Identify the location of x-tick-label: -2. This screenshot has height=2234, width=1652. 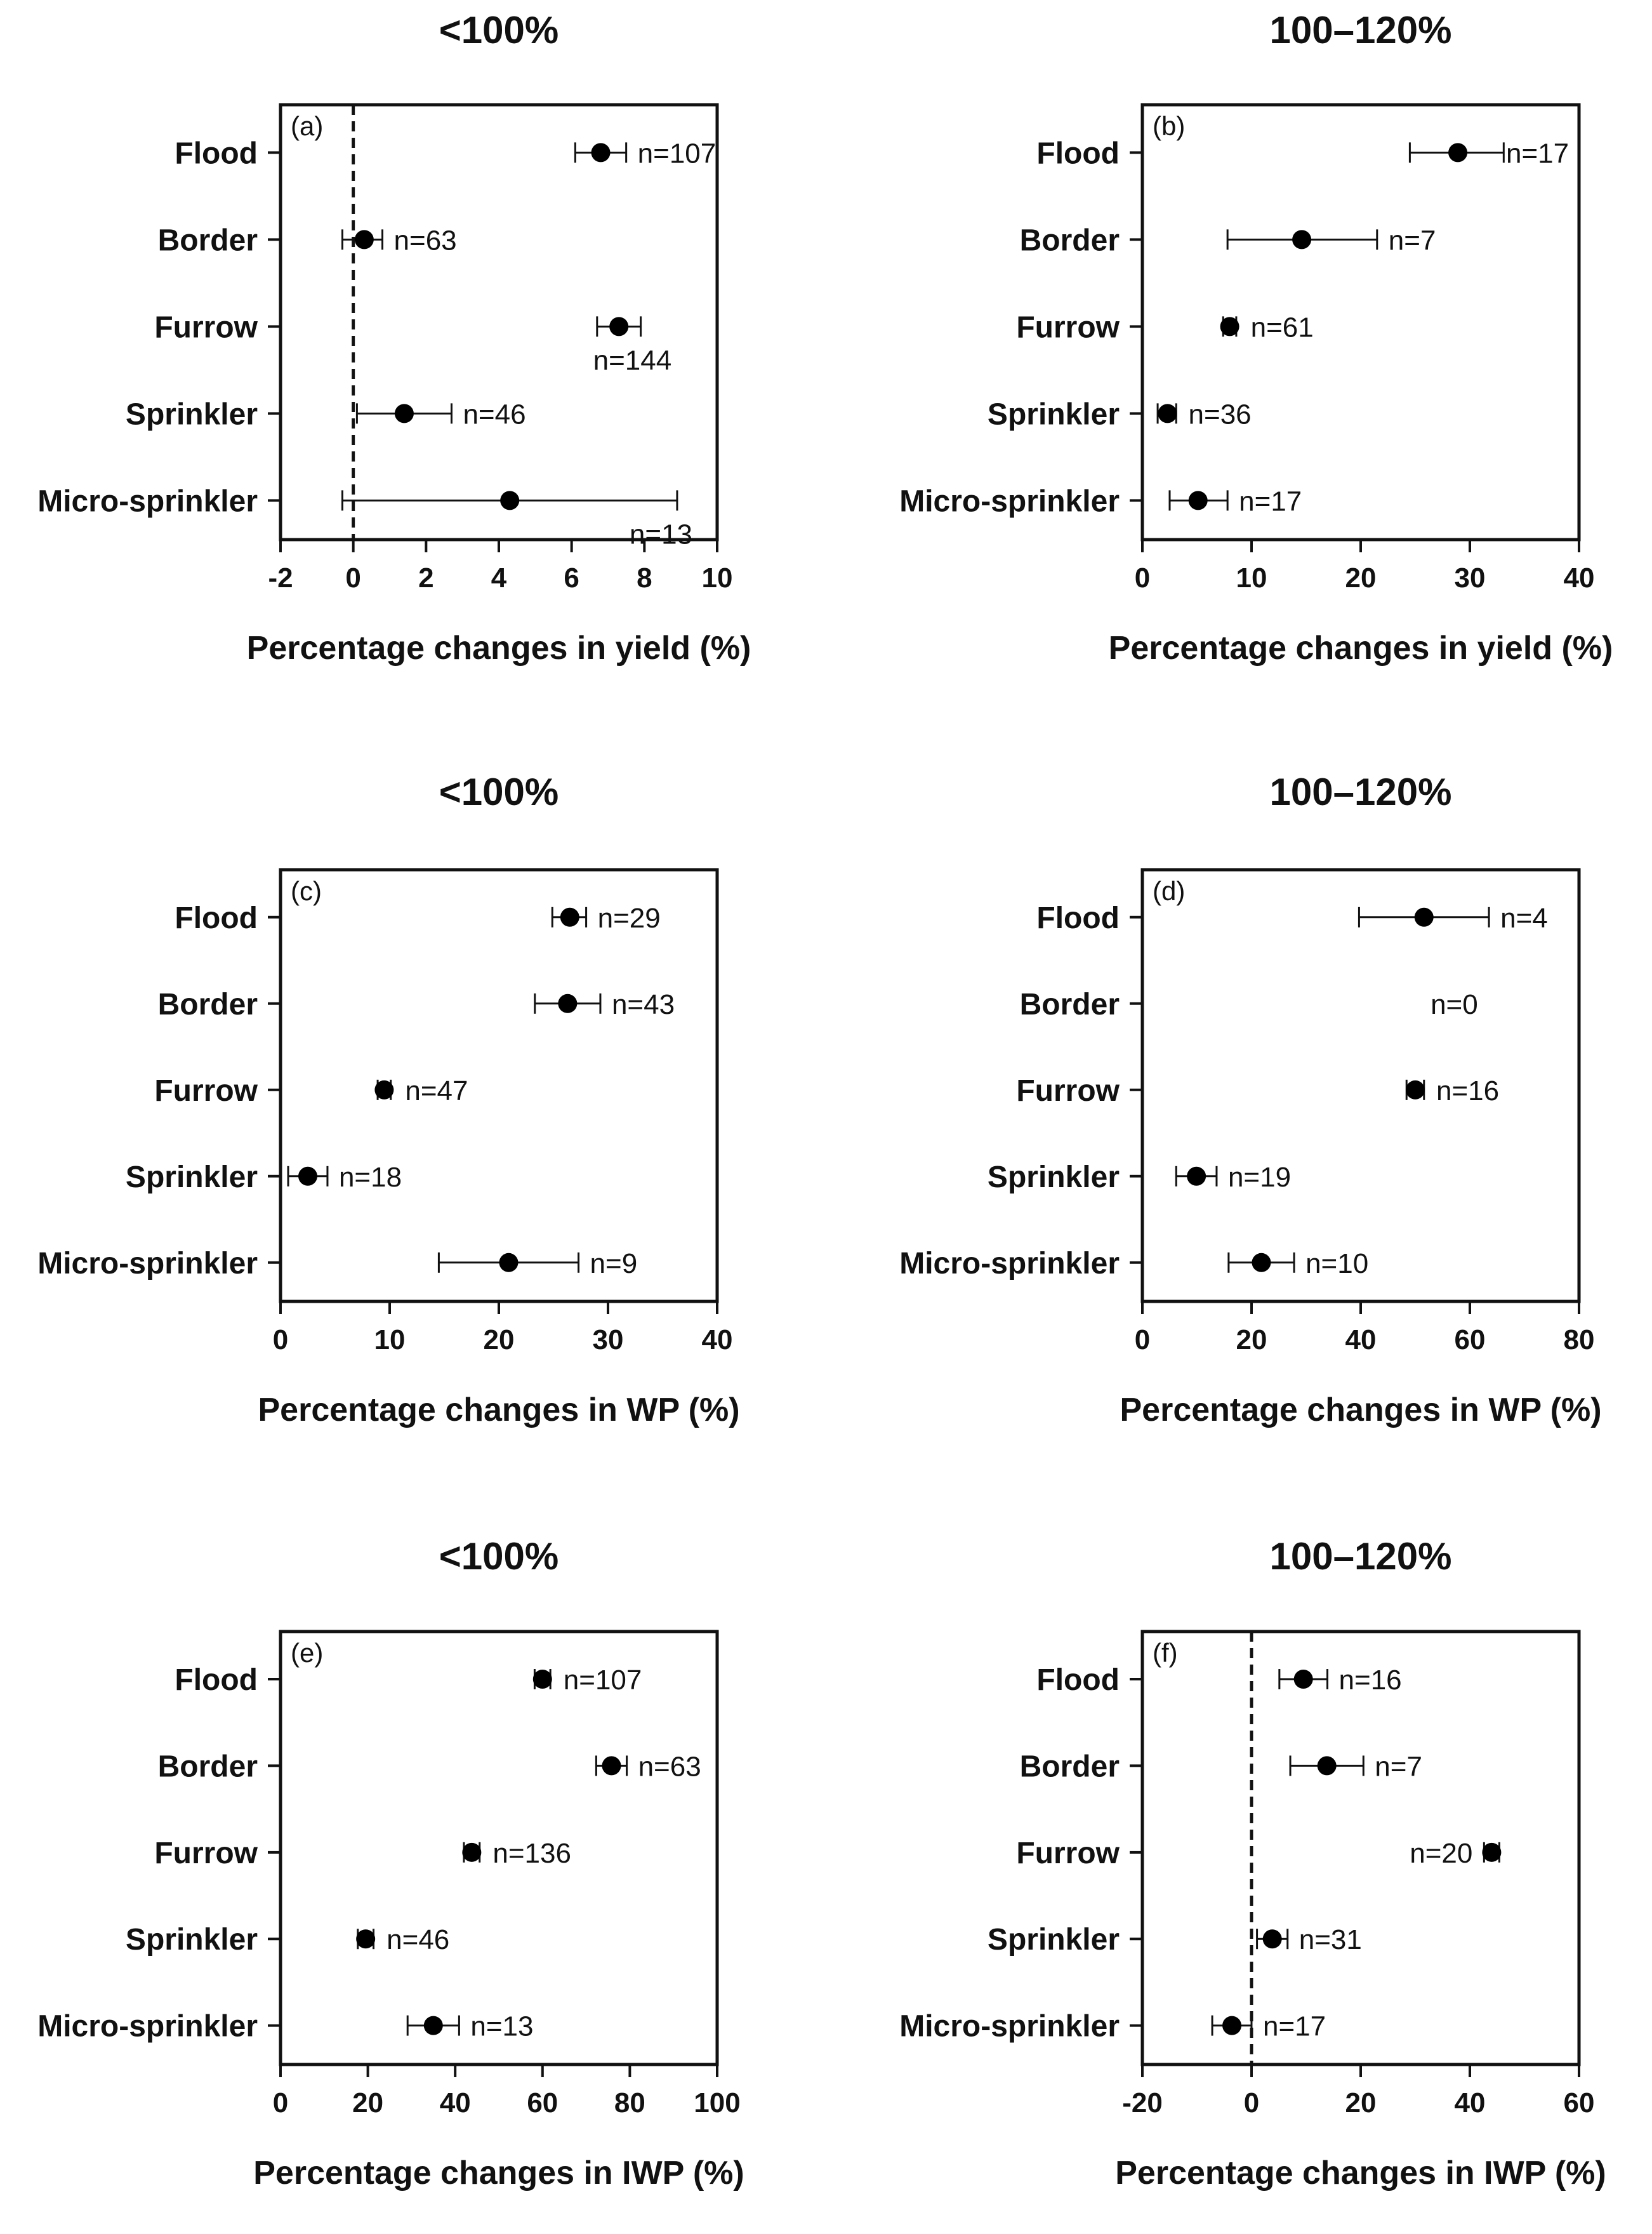
(280, 578).